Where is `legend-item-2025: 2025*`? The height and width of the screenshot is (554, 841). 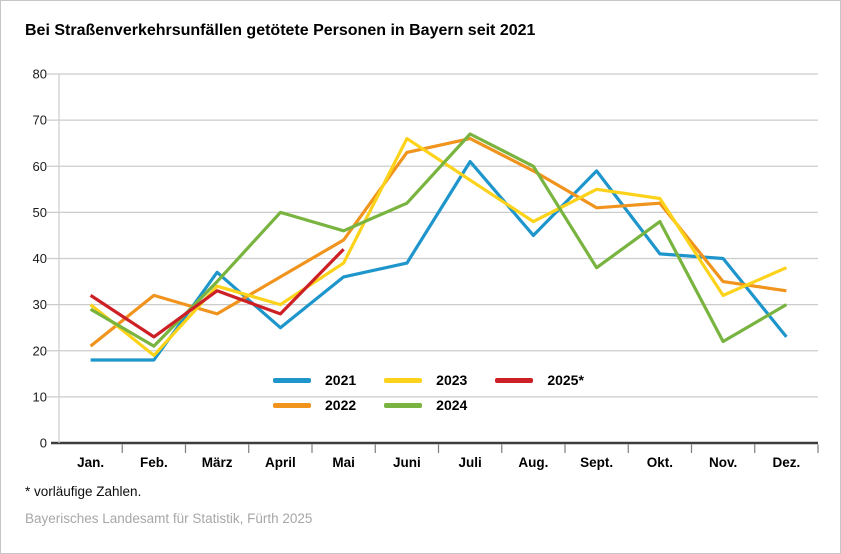
legend-item-2025: 2025* is located at coordinates (539, 380).